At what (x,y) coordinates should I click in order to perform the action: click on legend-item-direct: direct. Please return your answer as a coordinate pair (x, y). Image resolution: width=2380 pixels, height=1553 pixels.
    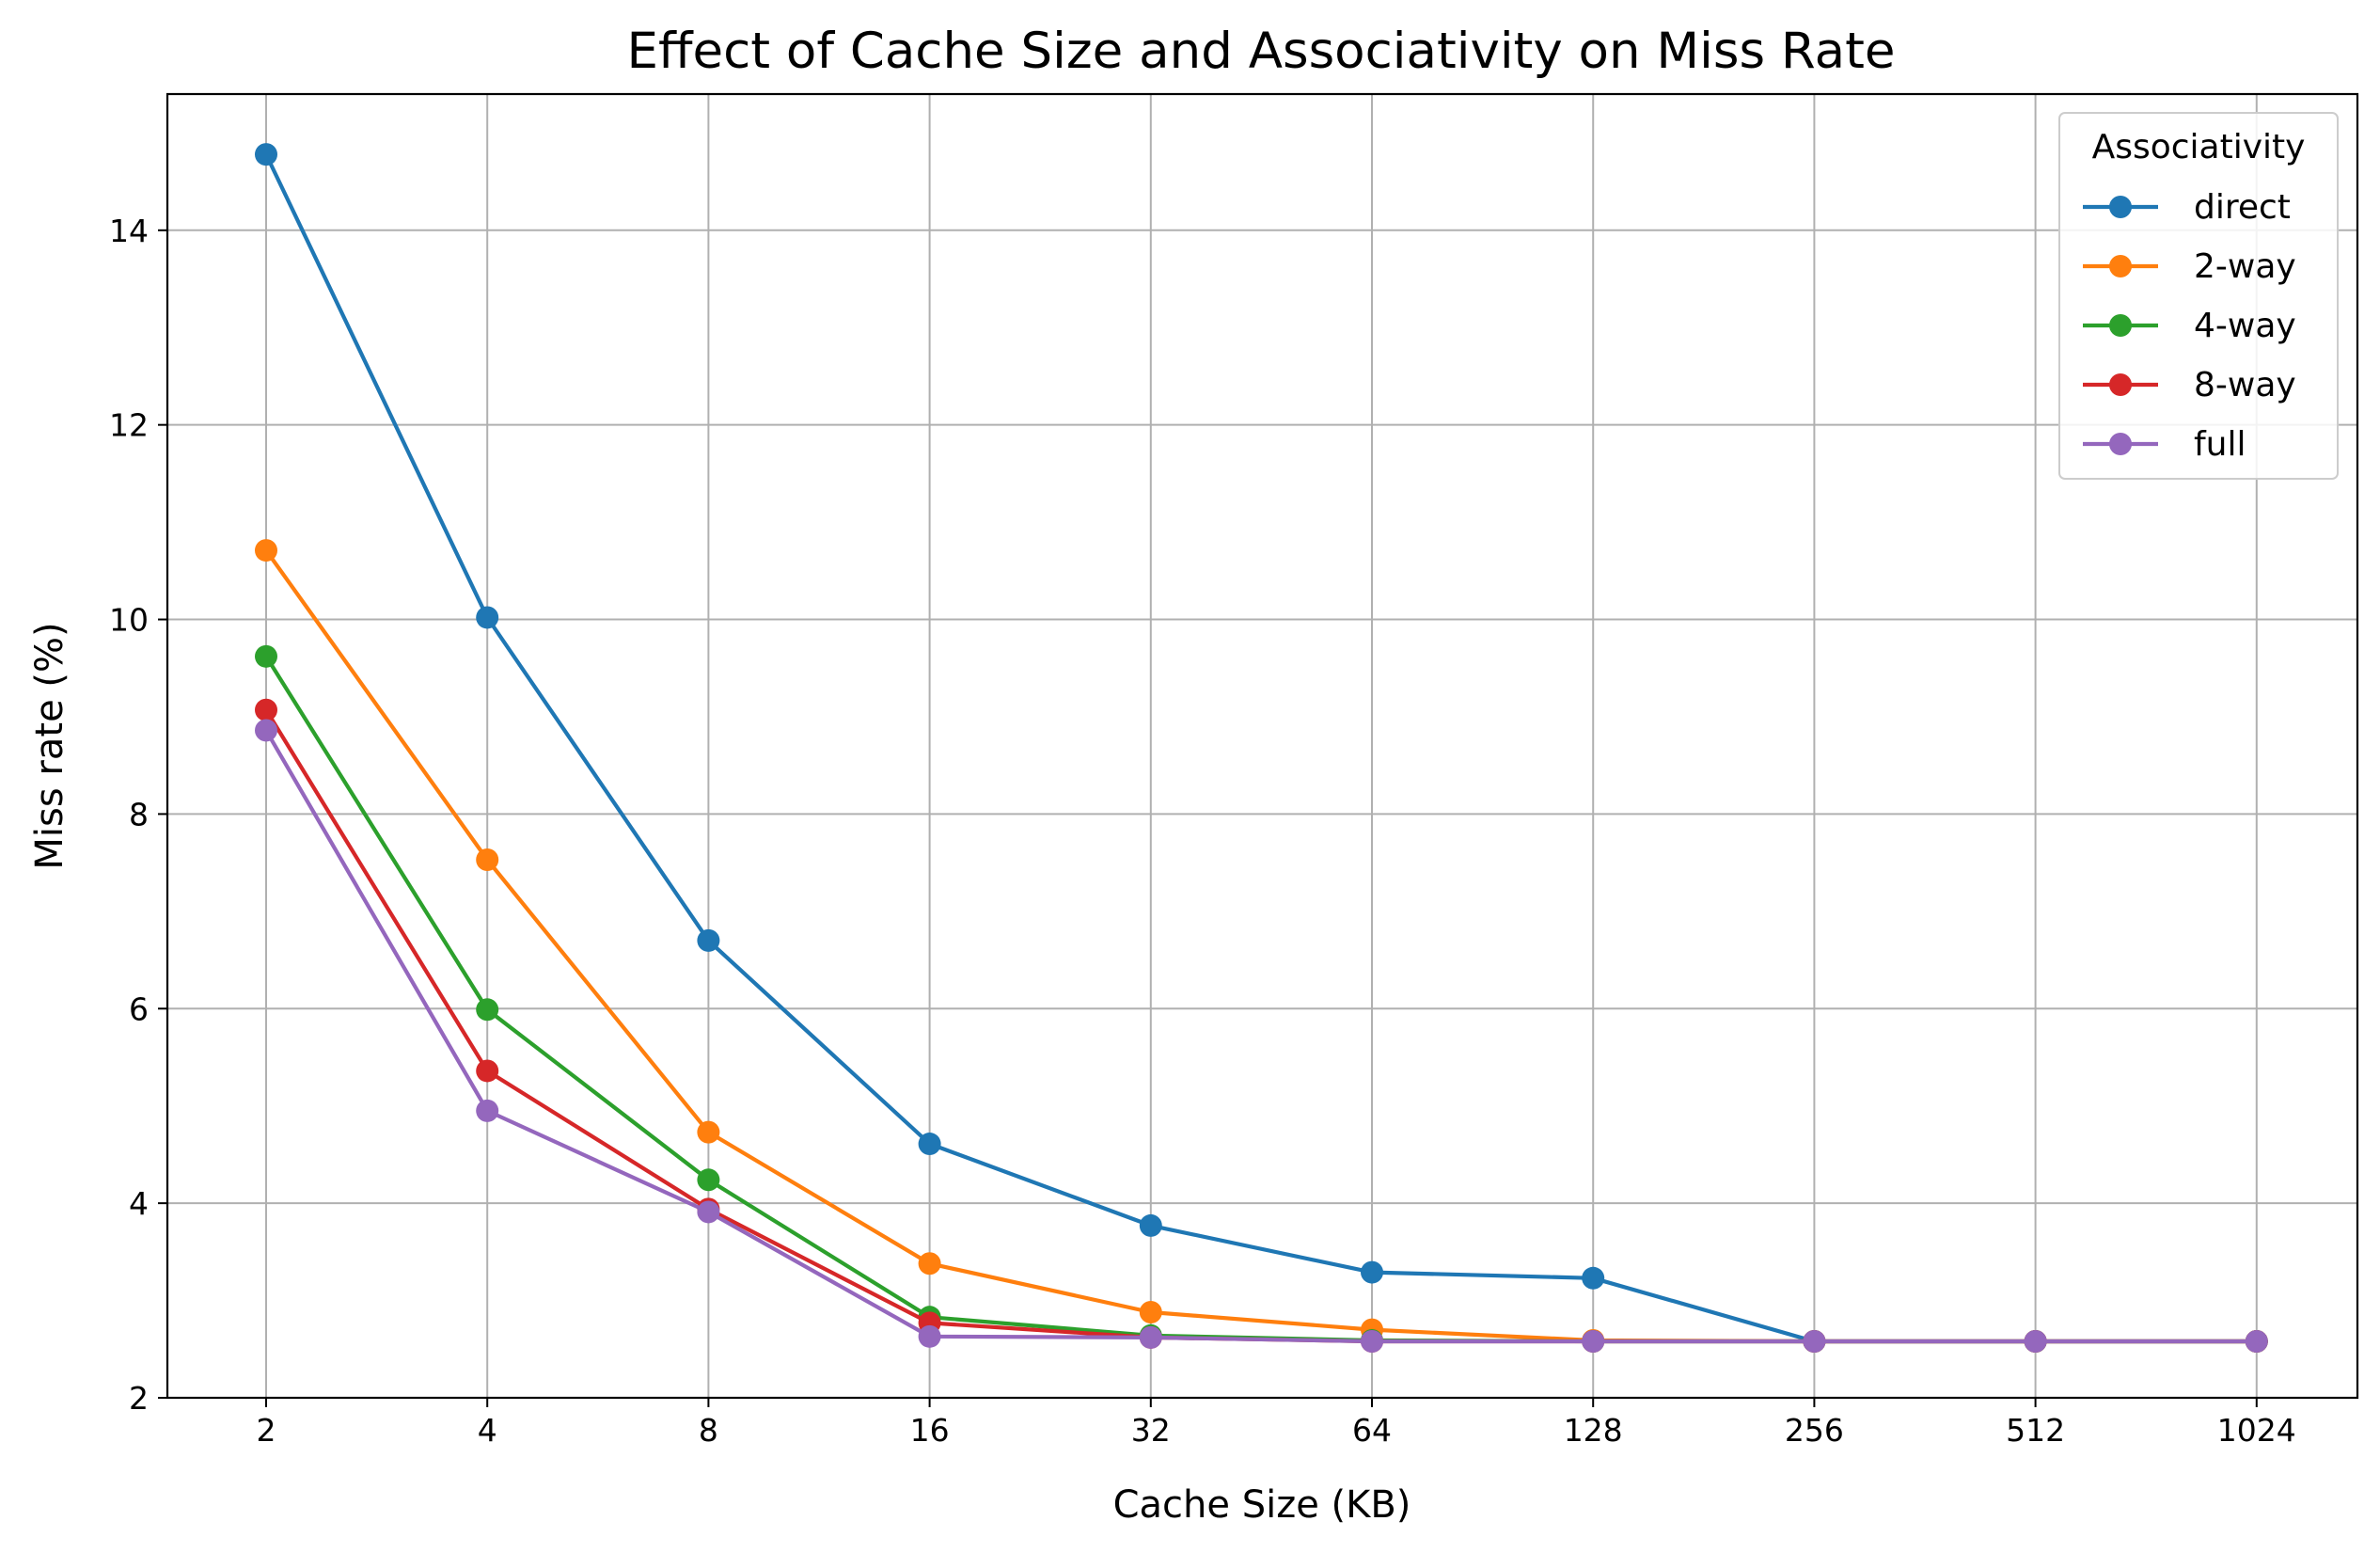
    Looking at the image, I should click on (2187, 207).